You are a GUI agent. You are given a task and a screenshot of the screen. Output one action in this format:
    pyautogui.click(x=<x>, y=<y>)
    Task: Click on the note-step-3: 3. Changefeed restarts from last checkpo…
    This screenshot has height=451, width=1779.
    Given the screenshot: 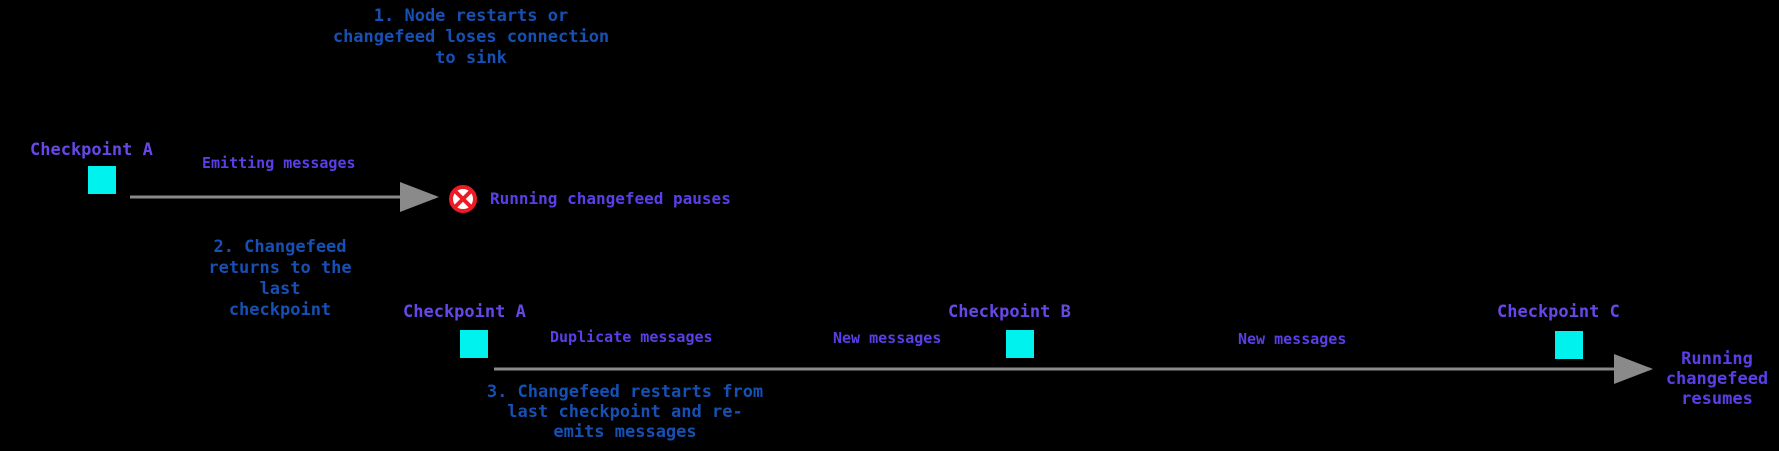 What is the action you would take?
    pyautogui.click(x=625, y=412)
    